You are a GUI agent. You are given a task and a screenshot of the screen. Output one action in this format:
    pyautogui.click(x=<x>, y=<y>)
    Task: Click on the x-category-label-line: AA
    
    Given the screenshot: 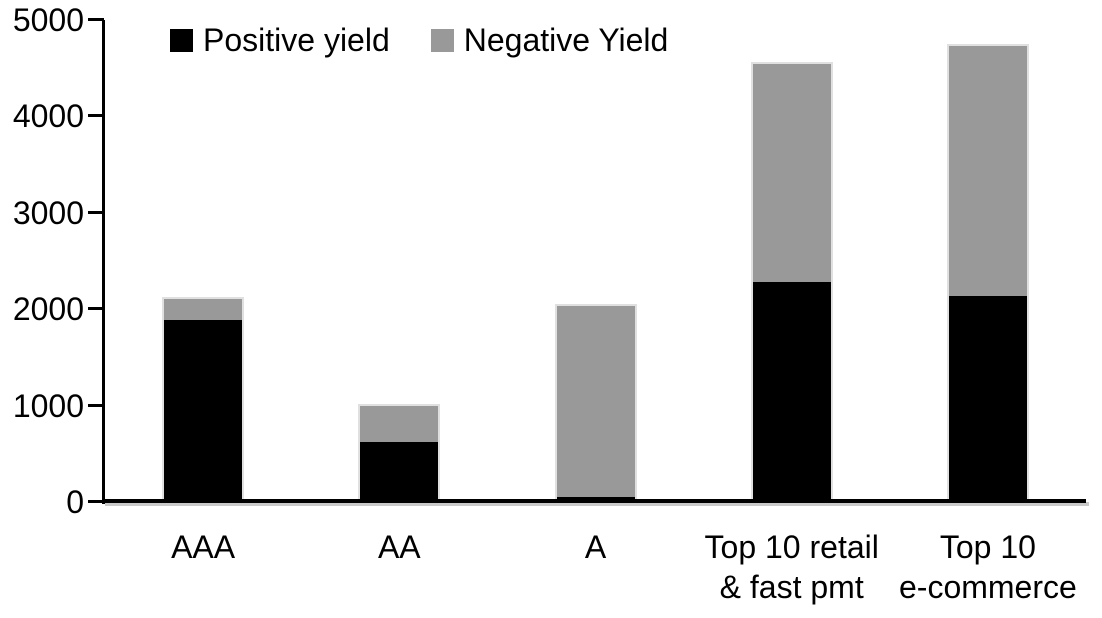 What is the action you would take?
    pyautogui.click(x=399, y=547)
    